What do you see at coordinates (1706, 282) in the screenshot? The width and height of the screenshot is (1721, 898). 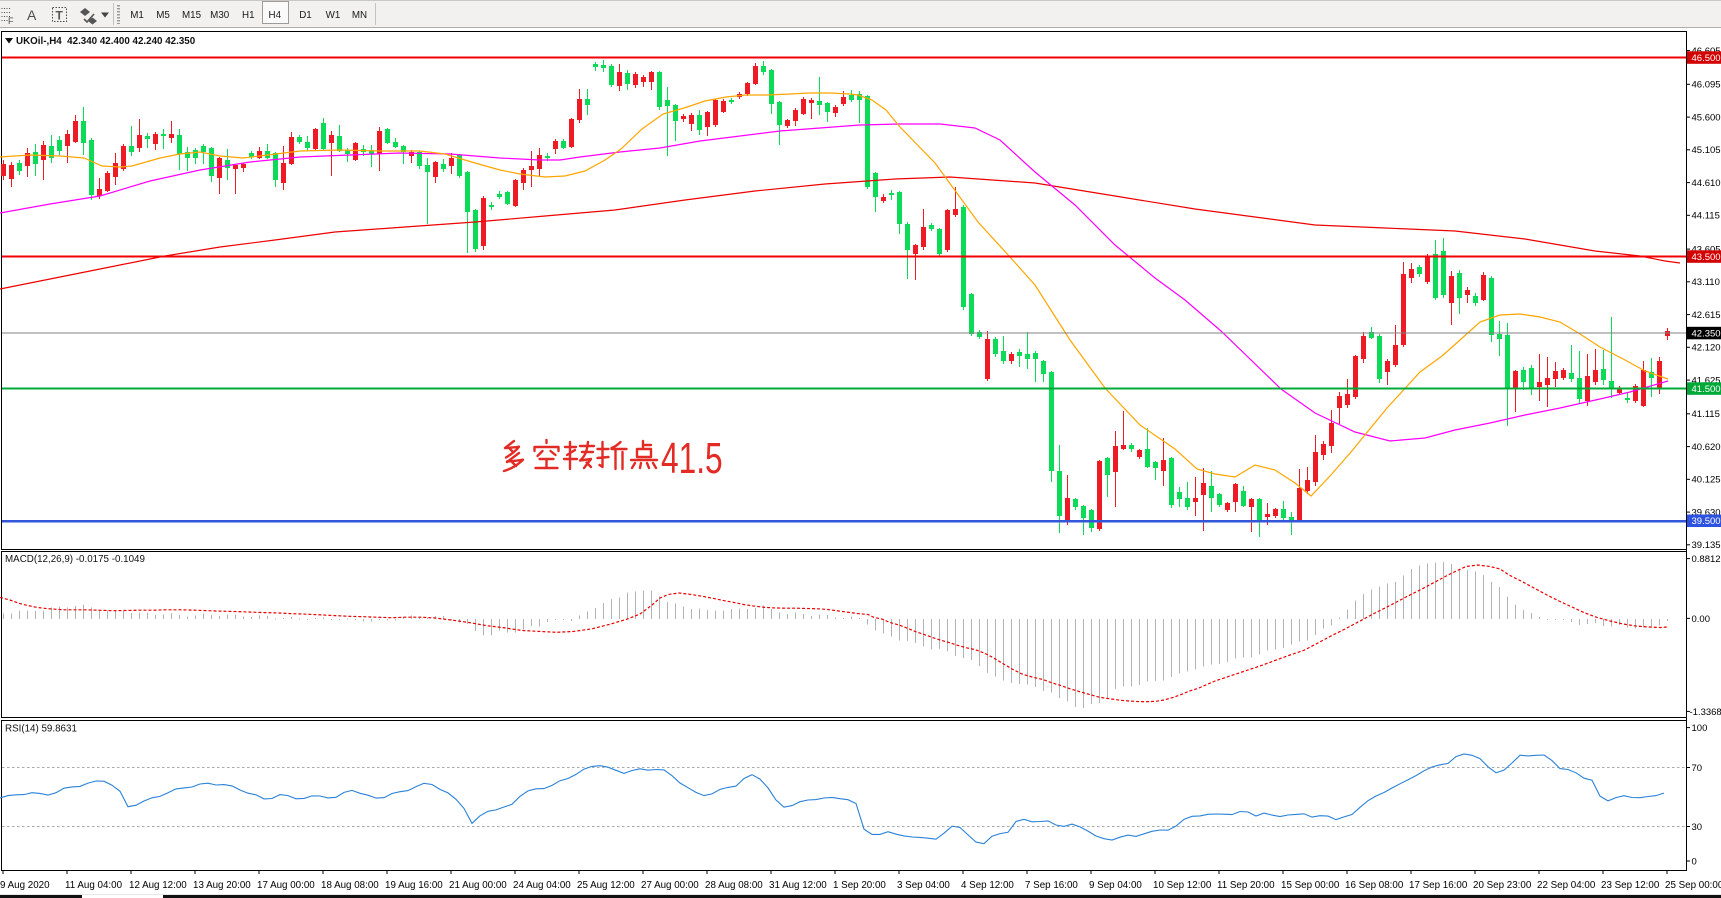 I see `svg-text: 43.110` at bounding box center [1706, 282].